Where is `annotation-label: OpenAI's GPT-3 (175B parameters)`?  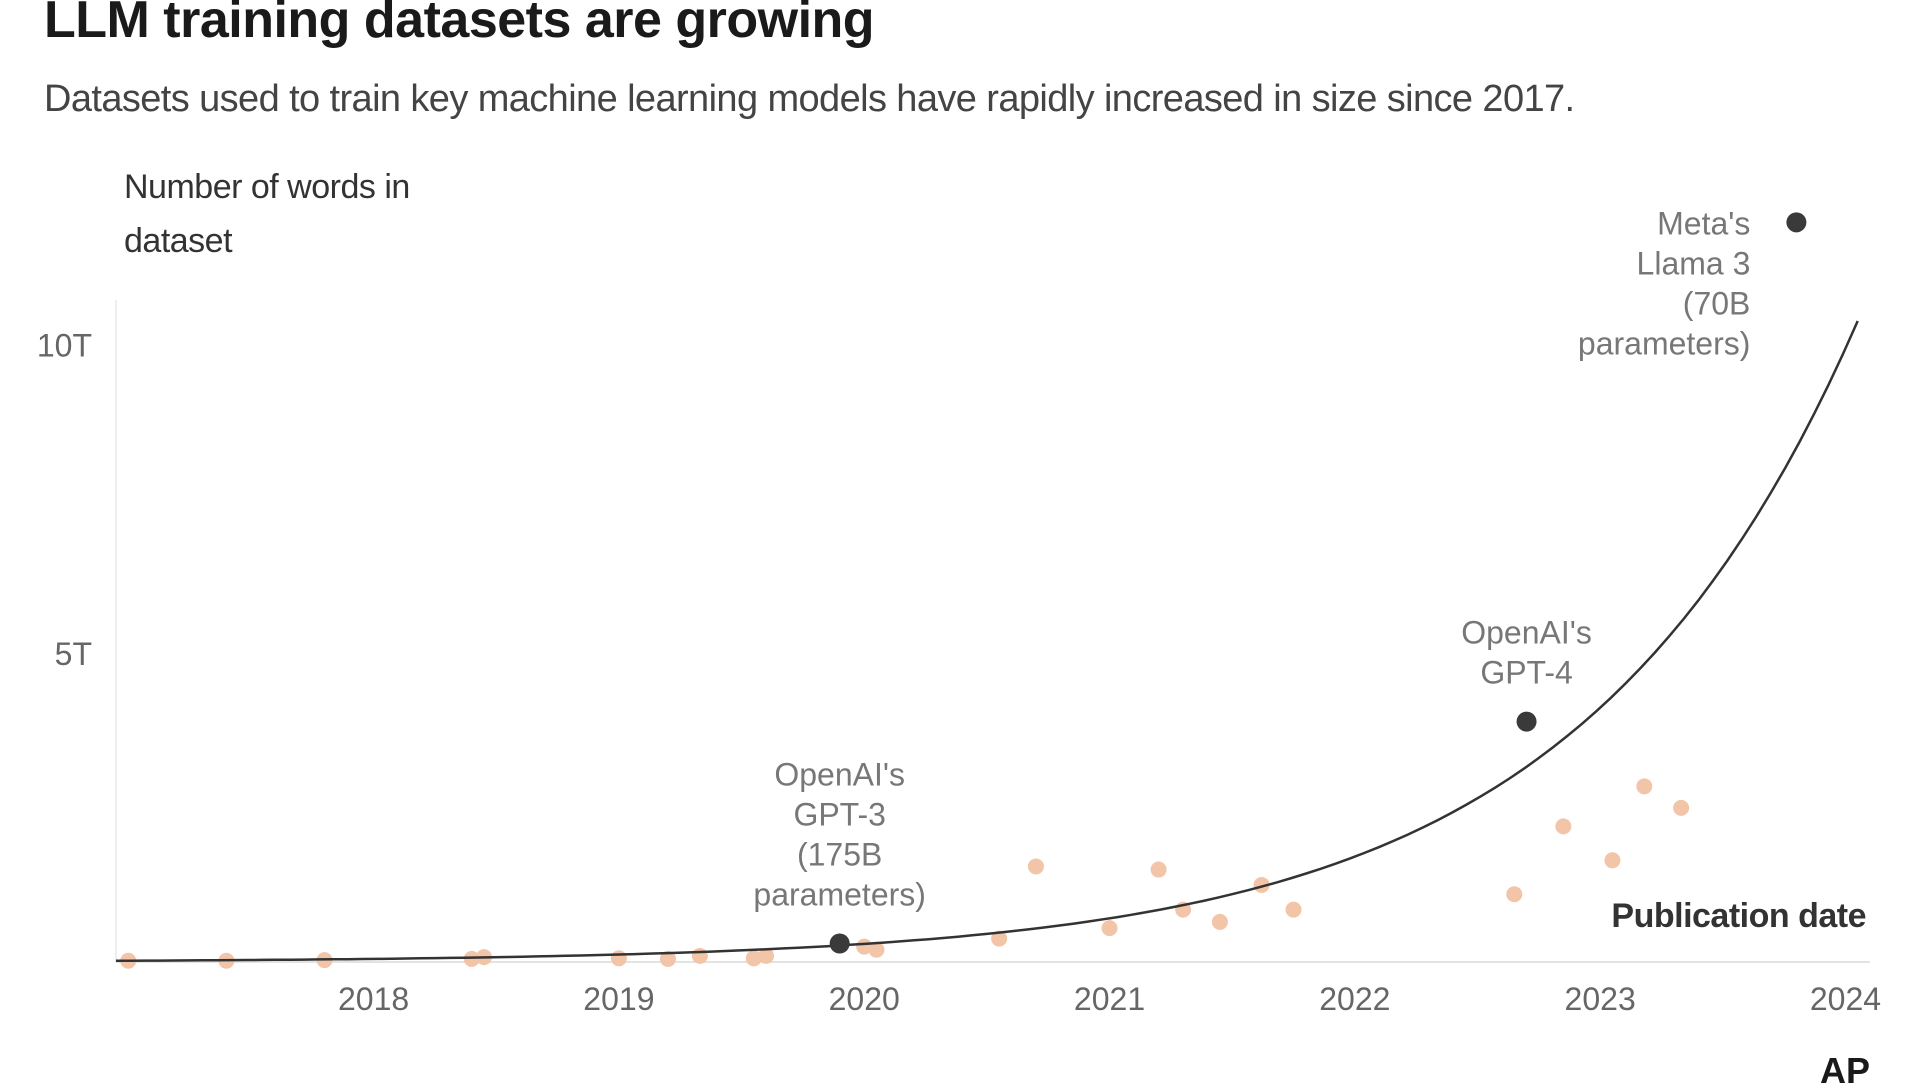
annotation-label: OpenAI's GPT-3 (175B parameters) is located at coordinates (839, 835).